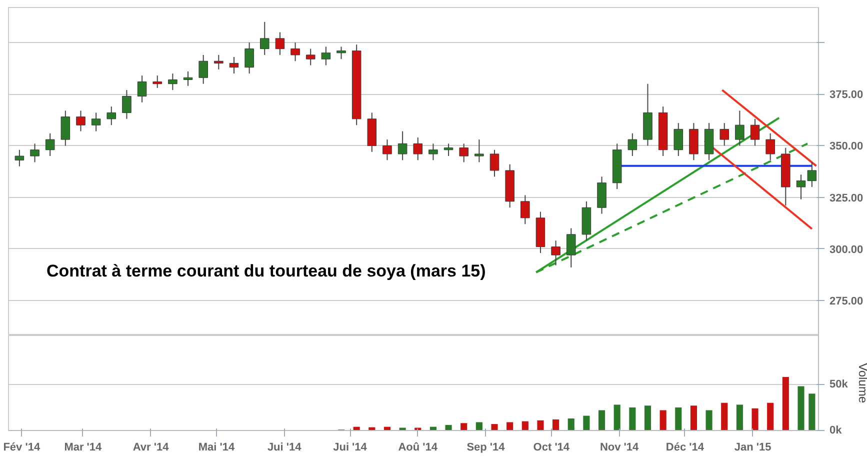 The width and height of the screenshot is (867, 457). I want to click on x-tick-label: Oct '14, so click(551, 448).